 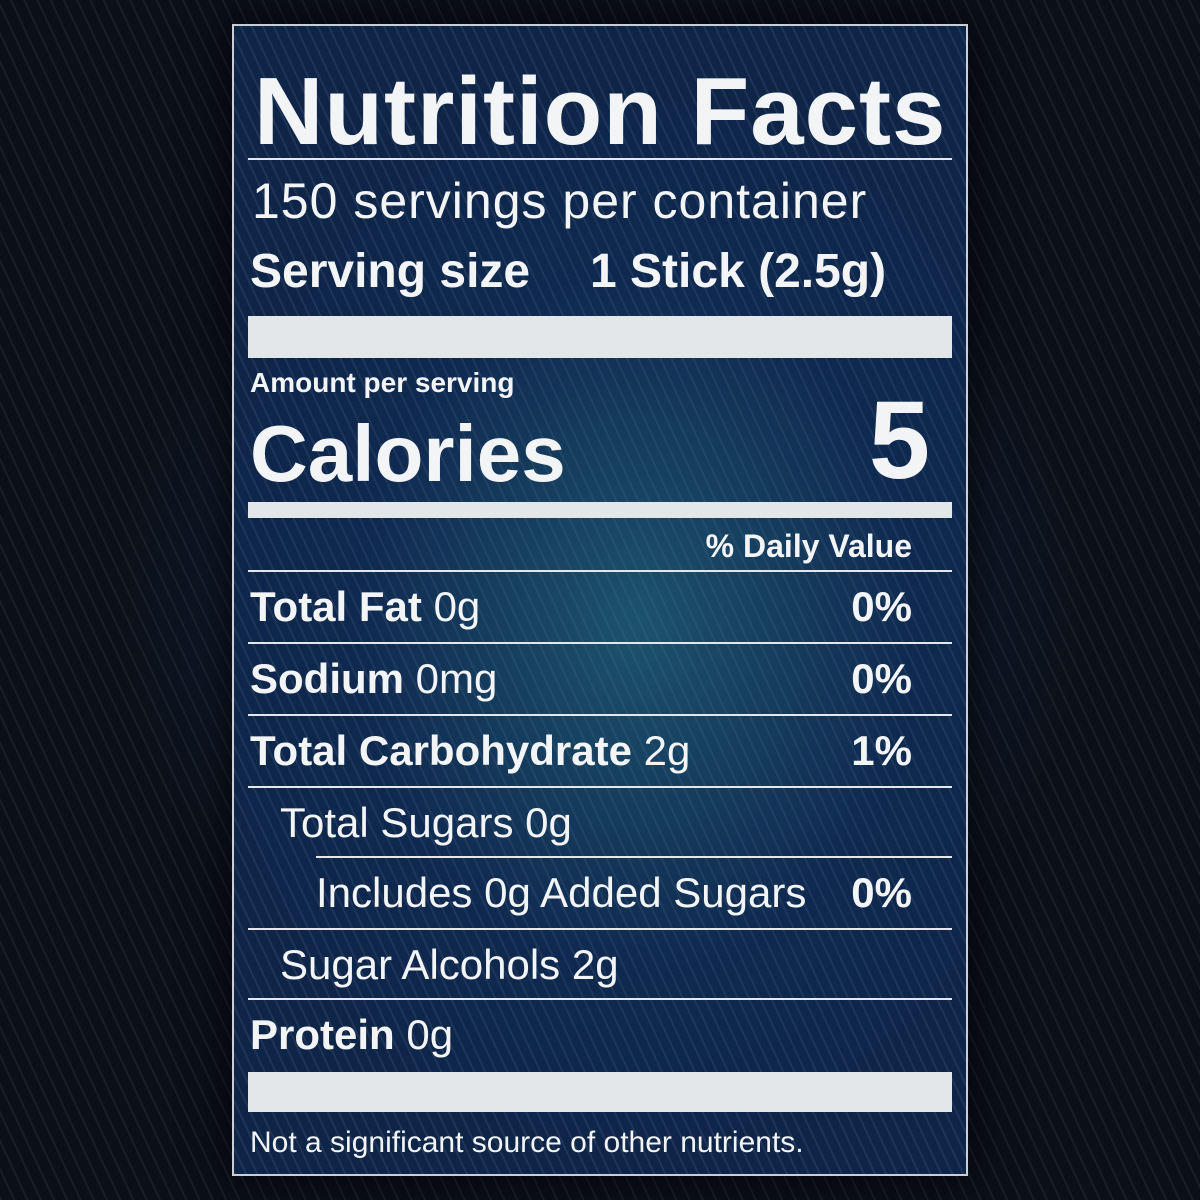 What do you see at coordinates (899, 440) in the screenshot?
I see `calories-value: 5` at bounding box center [899, 440].